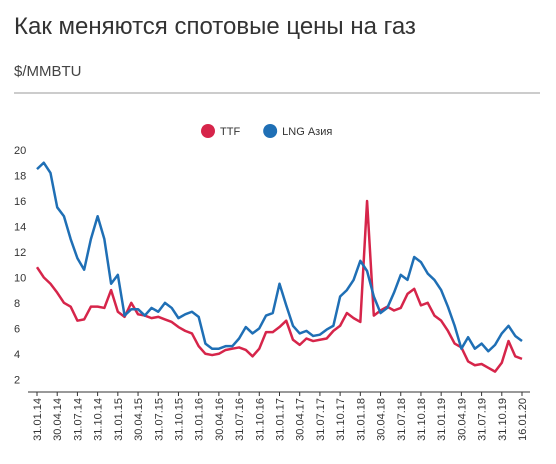  Describe the element at coordinates (230, 132) in the screenshot. I see `legend-label: TTF` at that location.